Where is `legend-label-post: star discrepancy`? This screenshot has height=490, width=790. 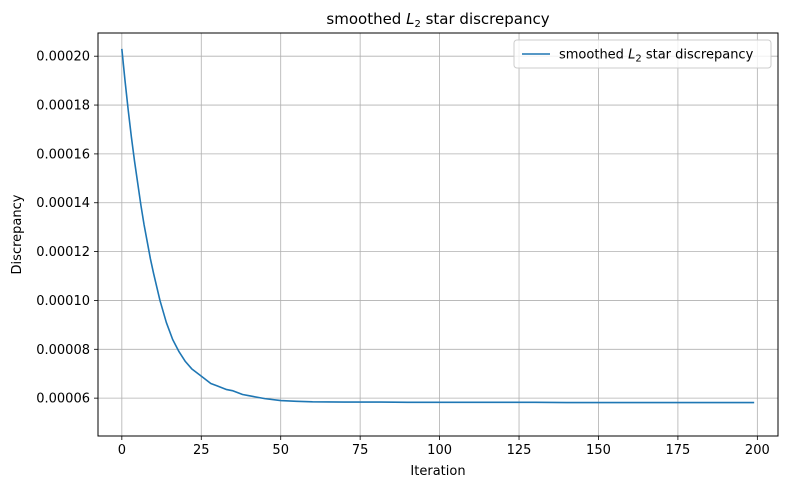 legend-label-post: star discrepancy is located at coordinates (698, 55).